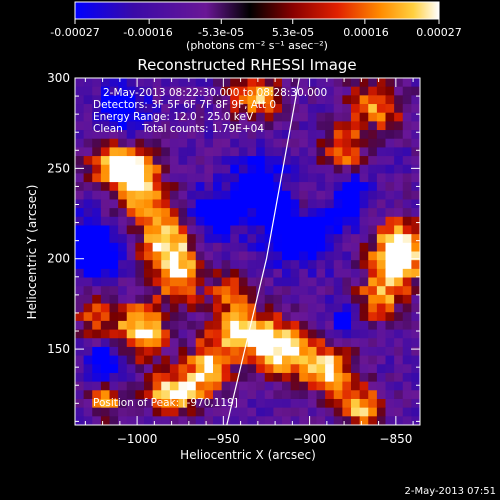  I want to click on clean-text: Clean, so click(108, 129).